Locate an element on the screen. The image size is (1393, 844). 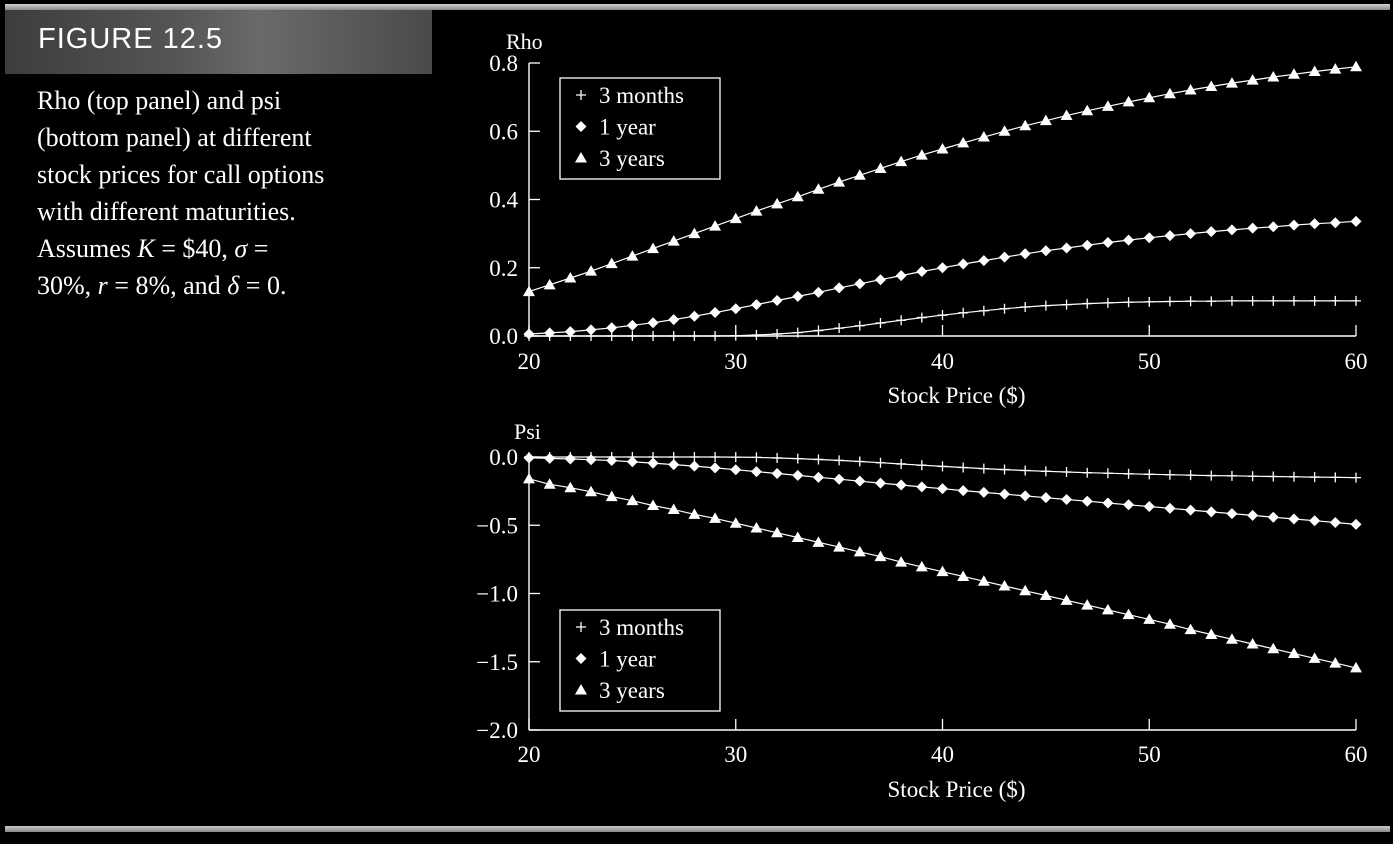
rho-x-tick-label: 20 is located at coordinates (529, 361).